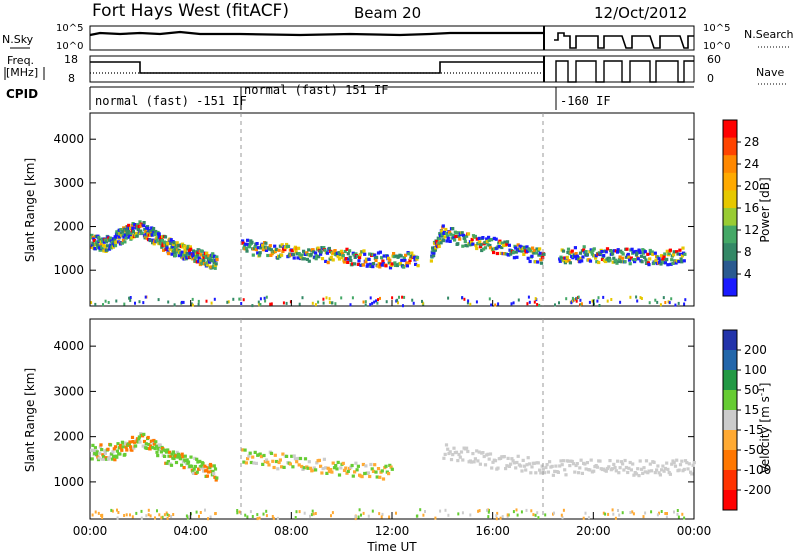 Image resolution: width=800 pixels, height=554 pixels. Describe the element at coordinates (316, 90) in the screenshot. I see `cpid-segment-2: normal (fast) 151 IF` at that location.